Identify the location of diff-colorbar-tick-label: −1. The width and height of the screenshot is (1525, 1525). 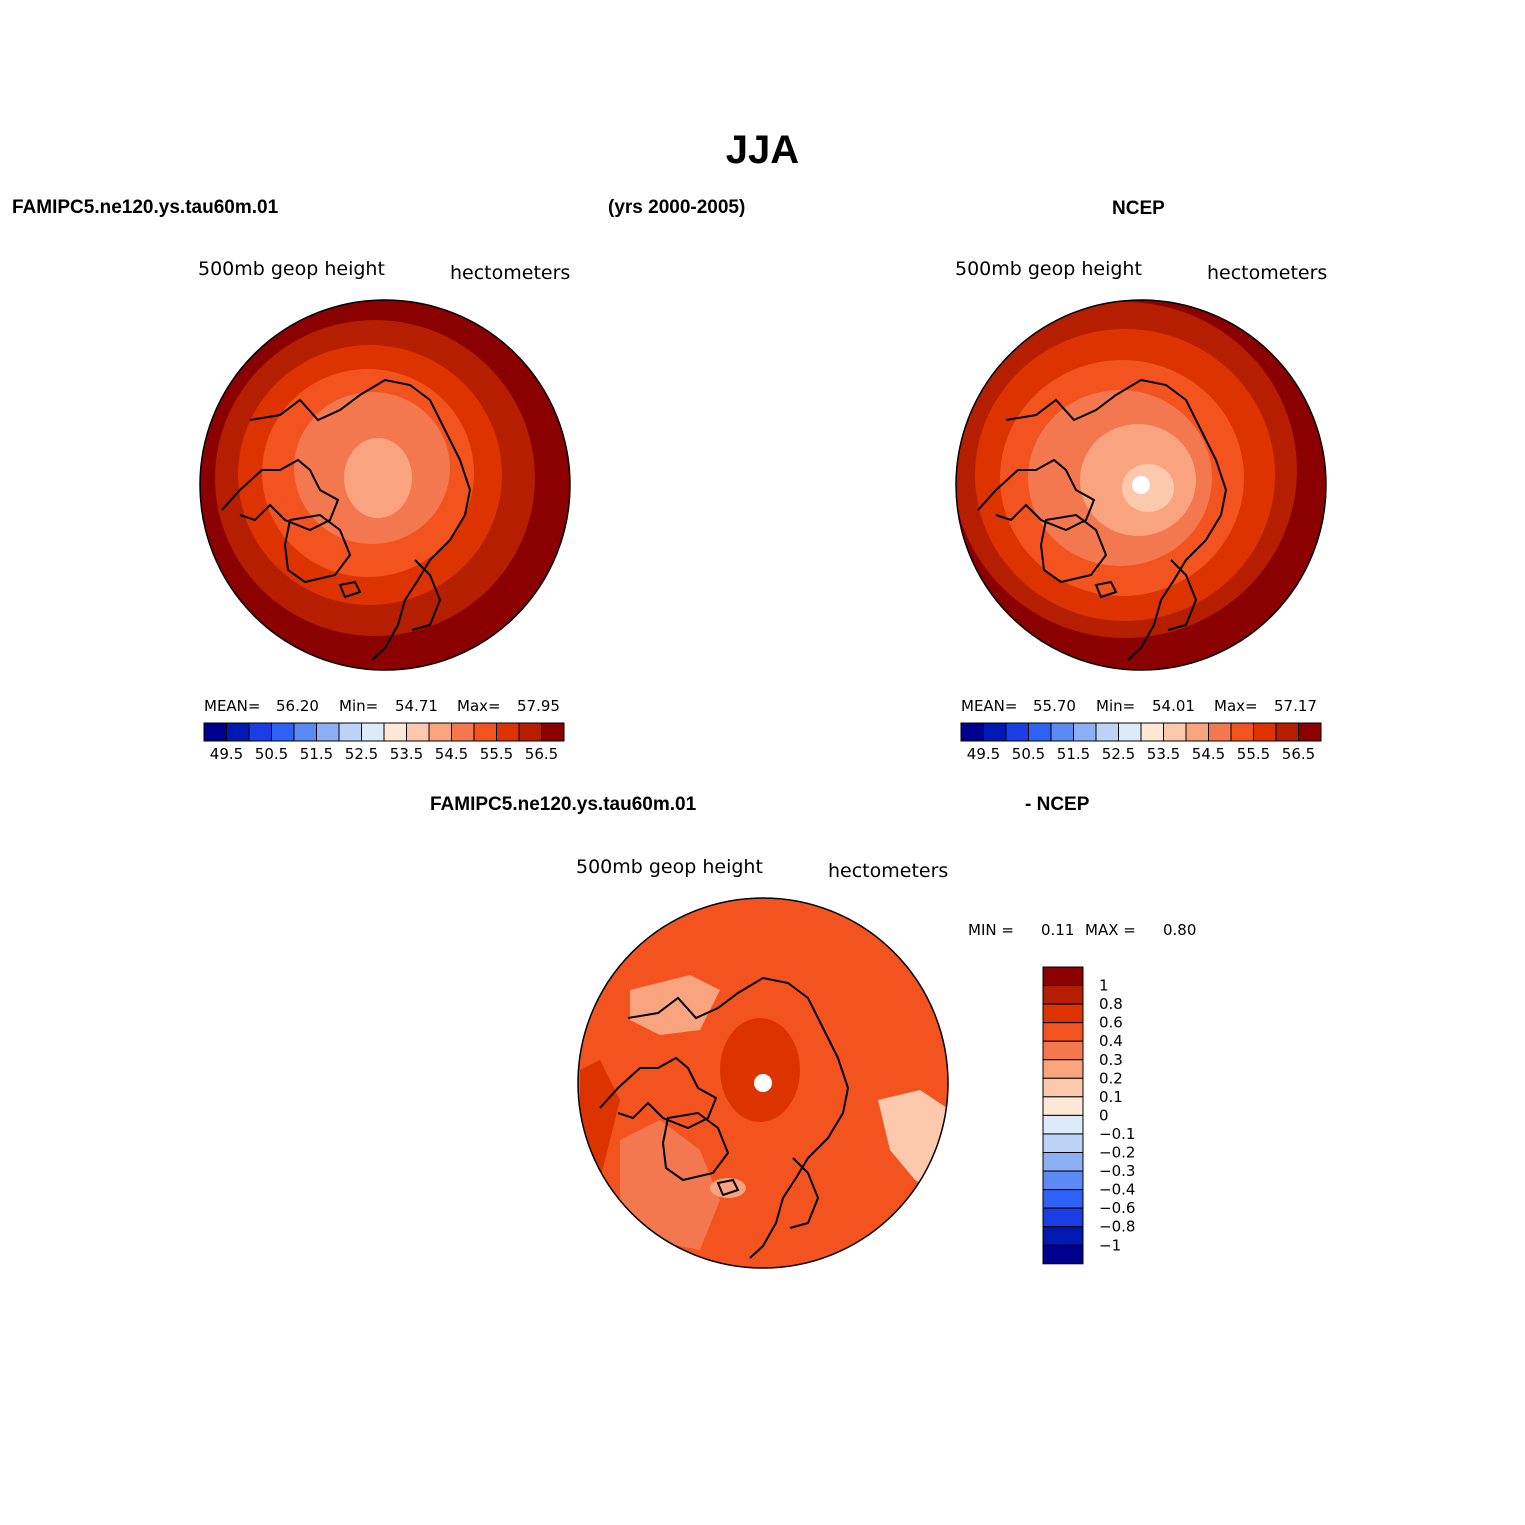
(1110, 1245).